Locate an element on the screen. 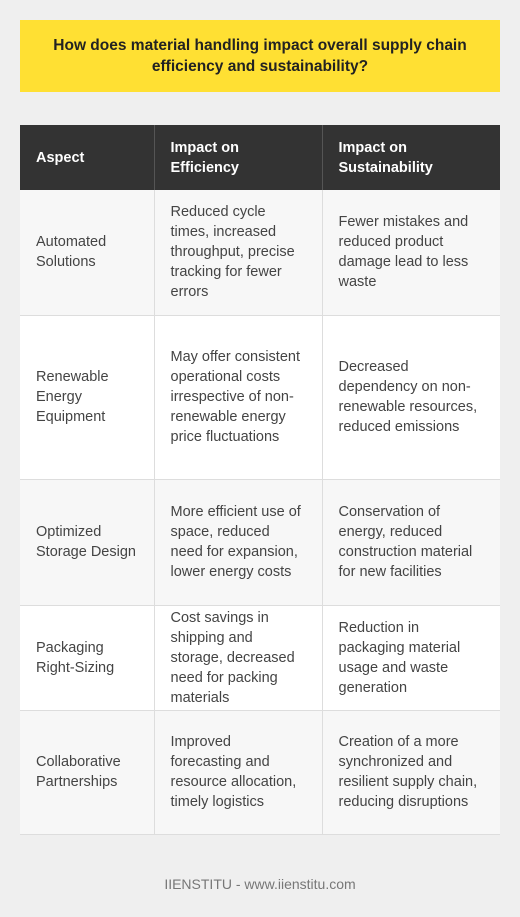 The height and width of the screenshot is (917, 520). aspect-cell: Automated Solutions is located at coordinates (87, 253).